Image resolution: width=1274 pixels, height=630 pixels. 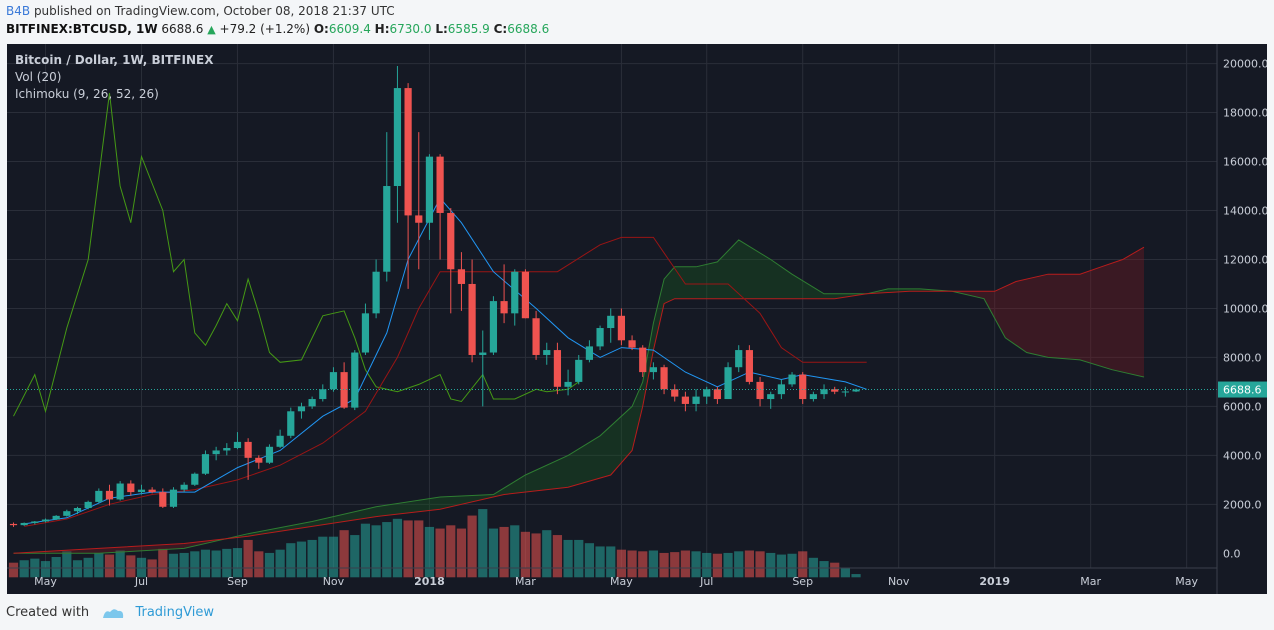 I want to click on tradingview-logo-icon, so click(x=113, y=613).